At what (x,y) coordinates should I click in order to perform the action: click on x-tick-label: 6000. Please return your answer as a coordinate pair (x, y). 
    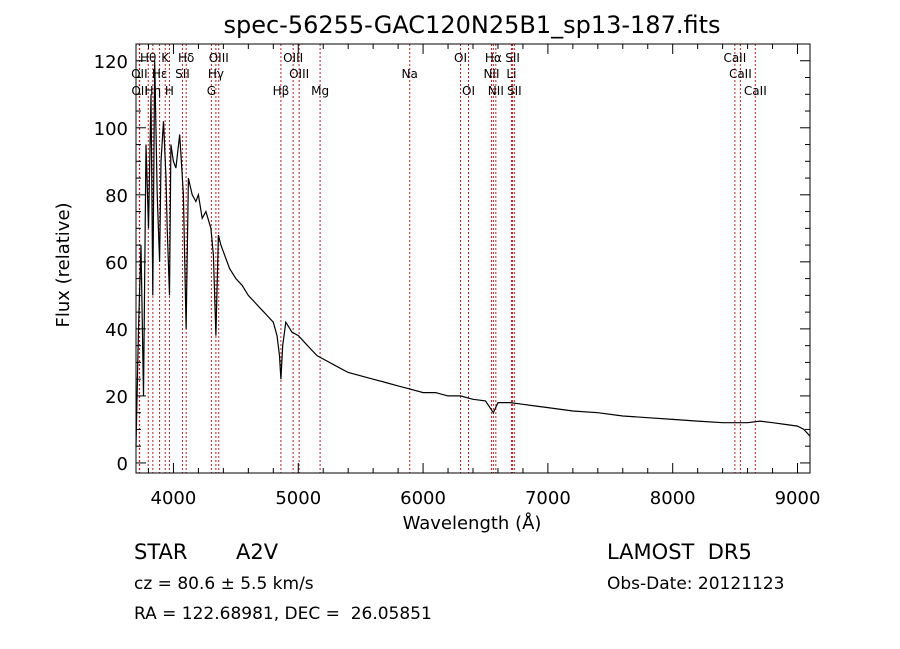
    Looking at the image, I should click on (423, 498).